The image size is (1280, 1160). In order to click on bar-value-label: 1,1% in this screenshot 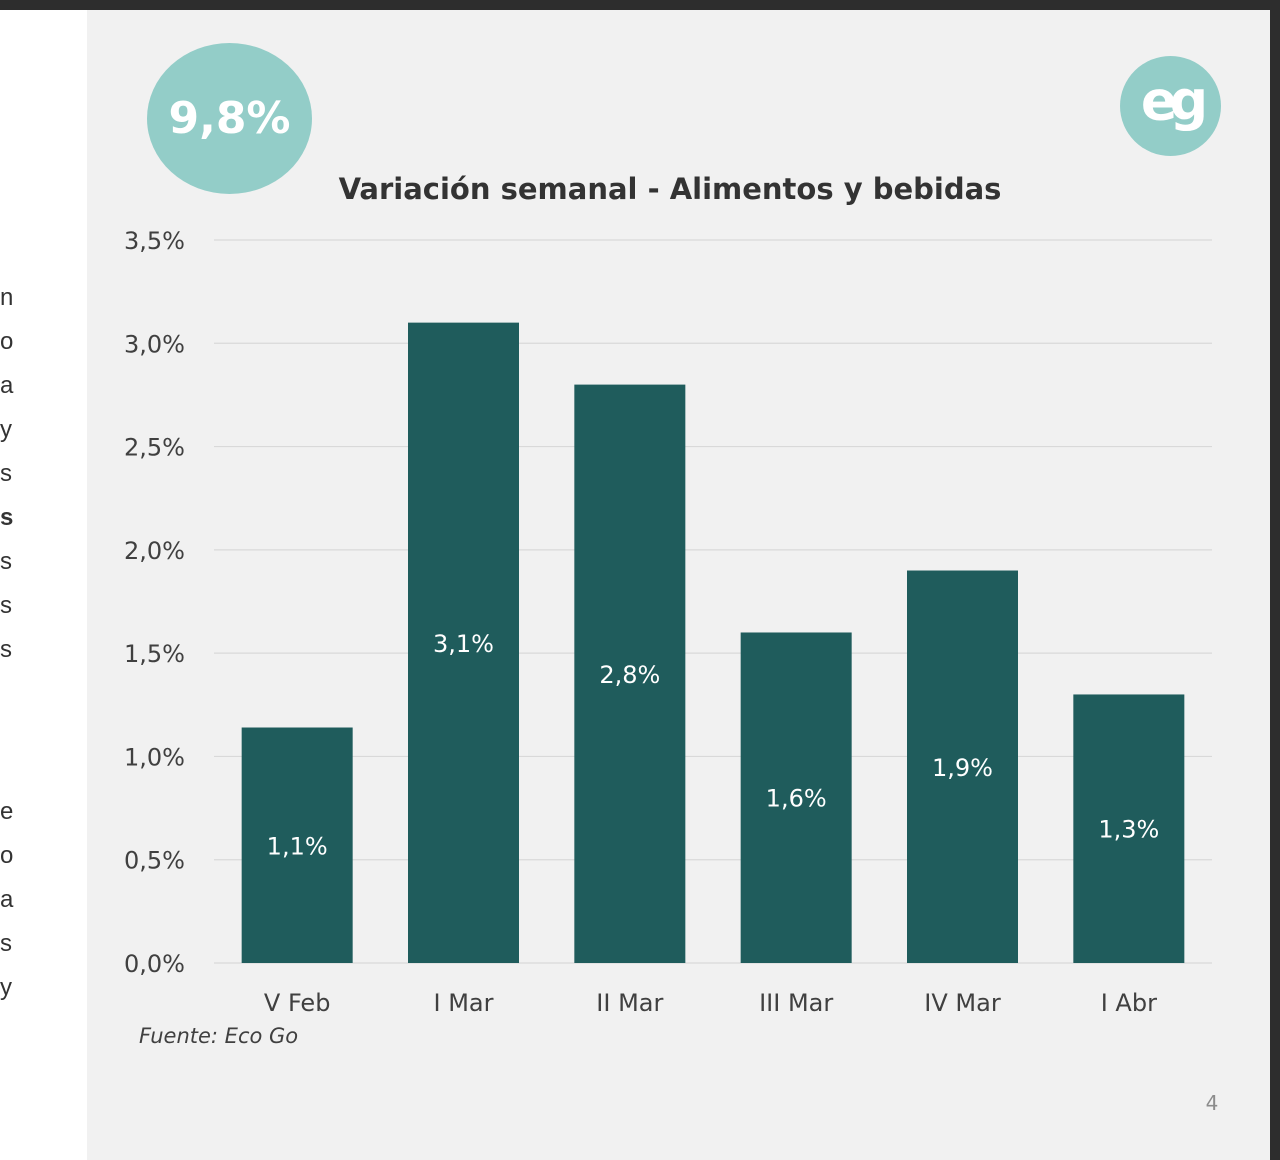, I will do `click(297, 846)`.